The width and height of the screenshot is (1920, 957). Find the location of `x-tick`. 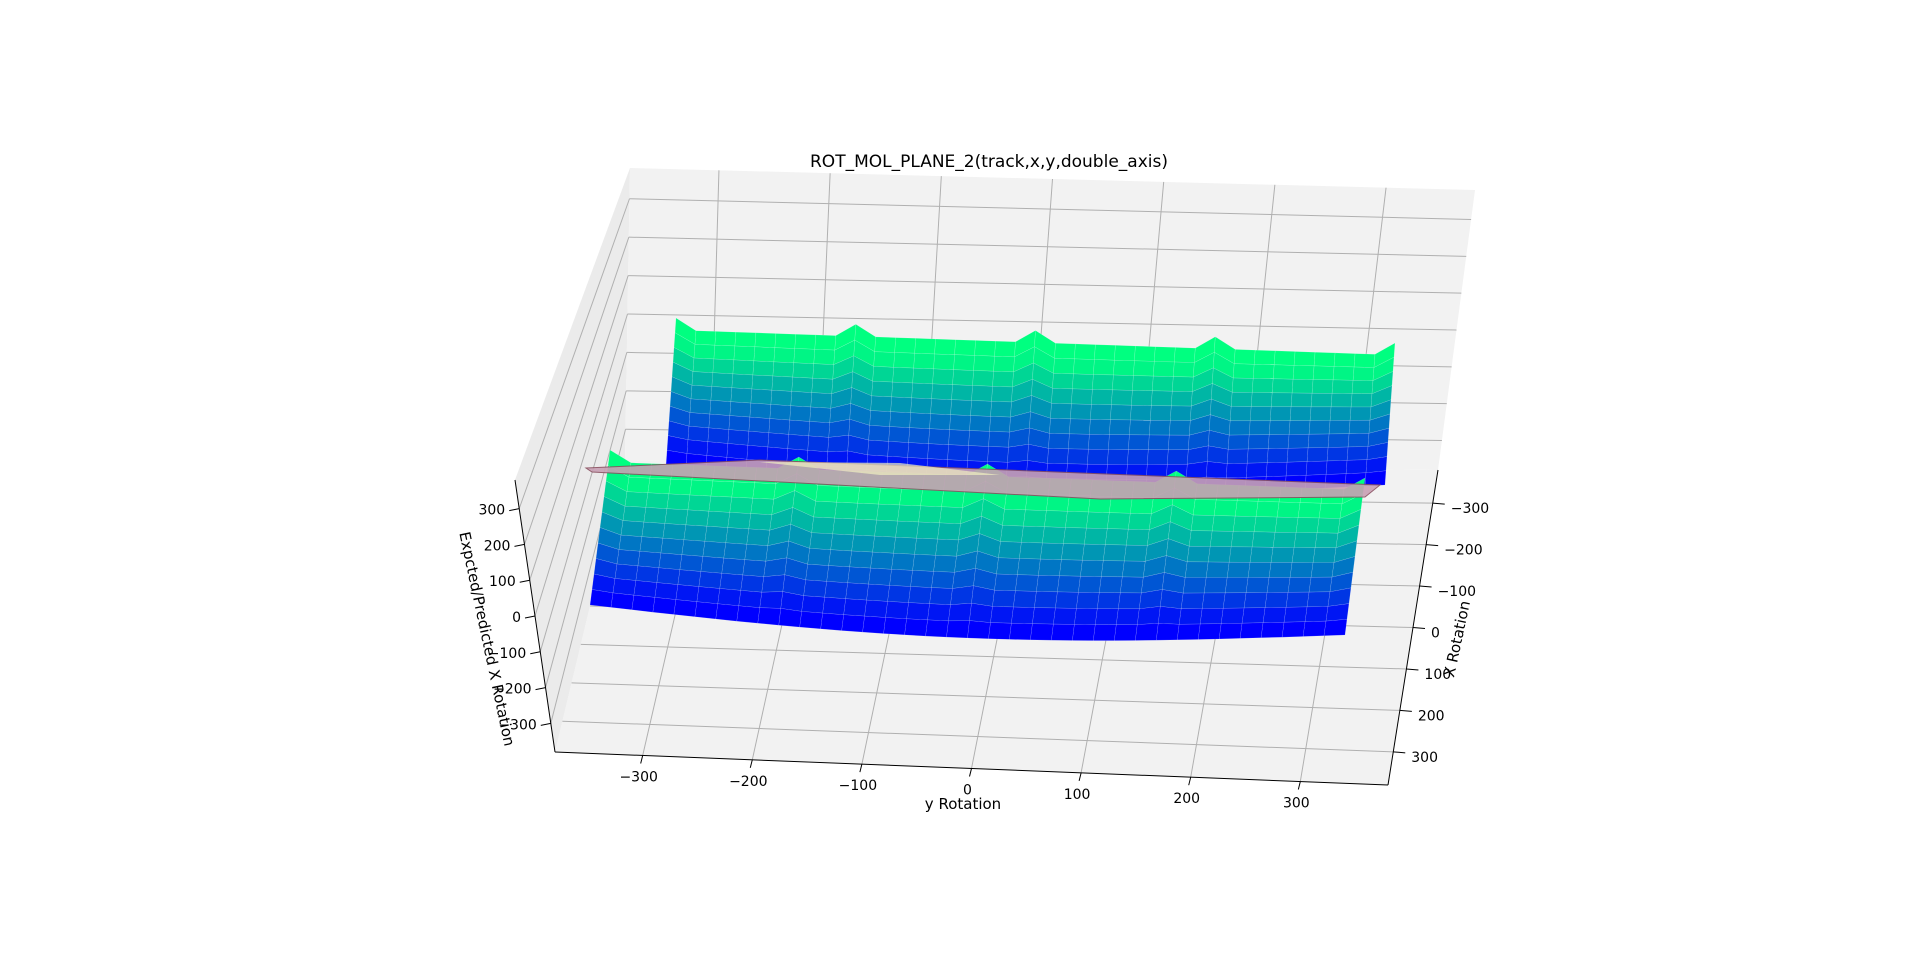

x-tick is located at coordinates (1190, 781).